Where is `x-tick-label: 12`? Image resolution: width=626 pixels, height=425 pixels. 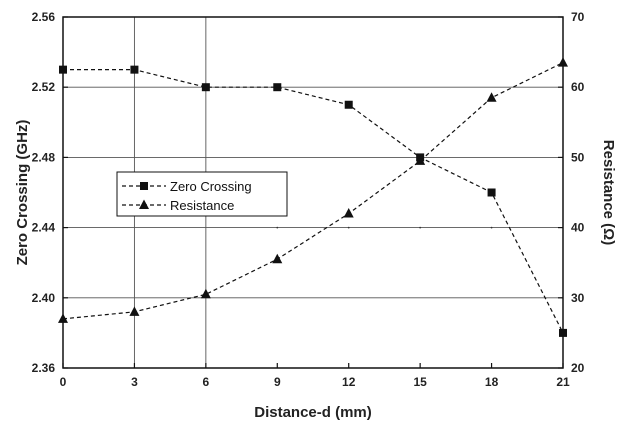
x-tick-label: 12 is located at coordinates (349, 382).